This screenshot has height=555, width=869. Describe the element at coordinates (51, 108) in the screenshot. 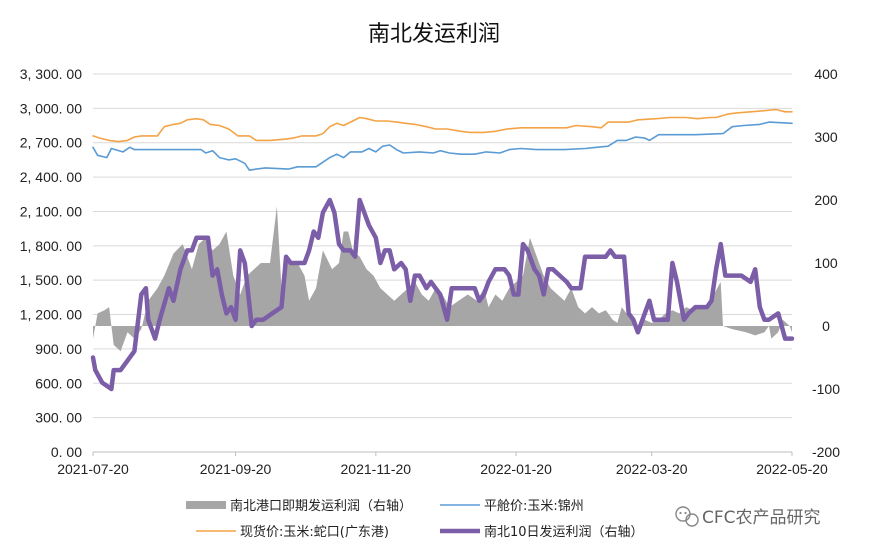

I see `y-left-tick-label: 3, 000. 00` at that location.